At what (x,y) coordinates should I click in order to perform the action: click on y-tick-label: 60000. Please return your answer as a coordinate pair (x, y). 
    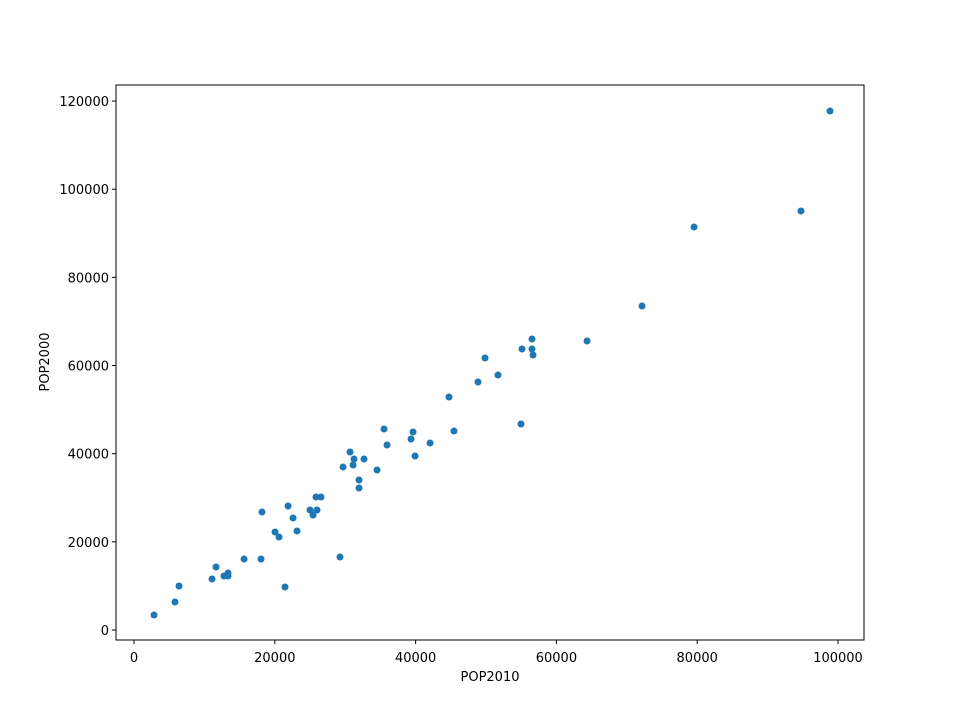
    Looking at the image, I should click on (88, 367).